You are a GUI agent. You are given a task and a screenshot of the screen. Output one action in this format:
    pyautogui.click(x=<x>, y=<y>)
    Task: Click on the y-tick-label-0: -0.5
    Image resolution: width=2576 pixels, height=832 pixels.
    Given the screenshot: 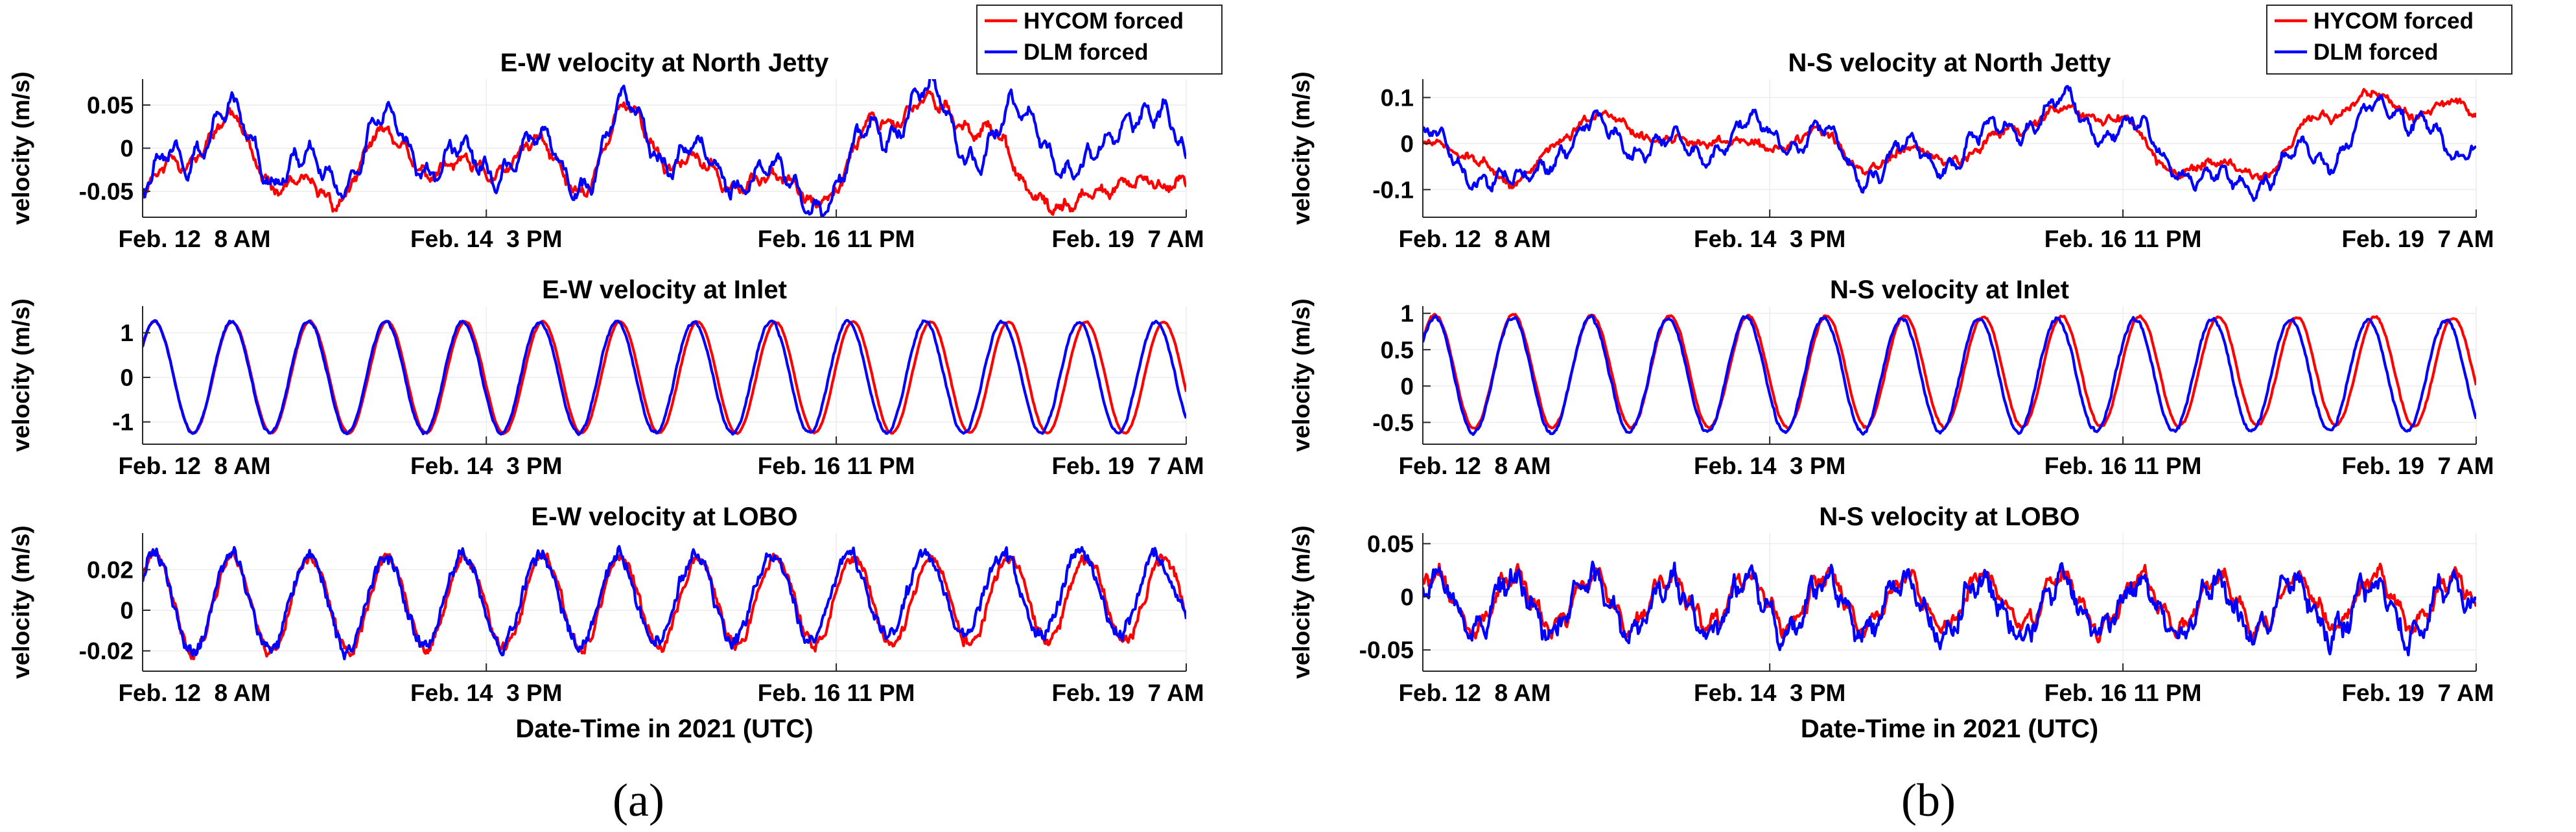 What is the action you would take?
    pyautogui.click(x=1393, y=422)
    